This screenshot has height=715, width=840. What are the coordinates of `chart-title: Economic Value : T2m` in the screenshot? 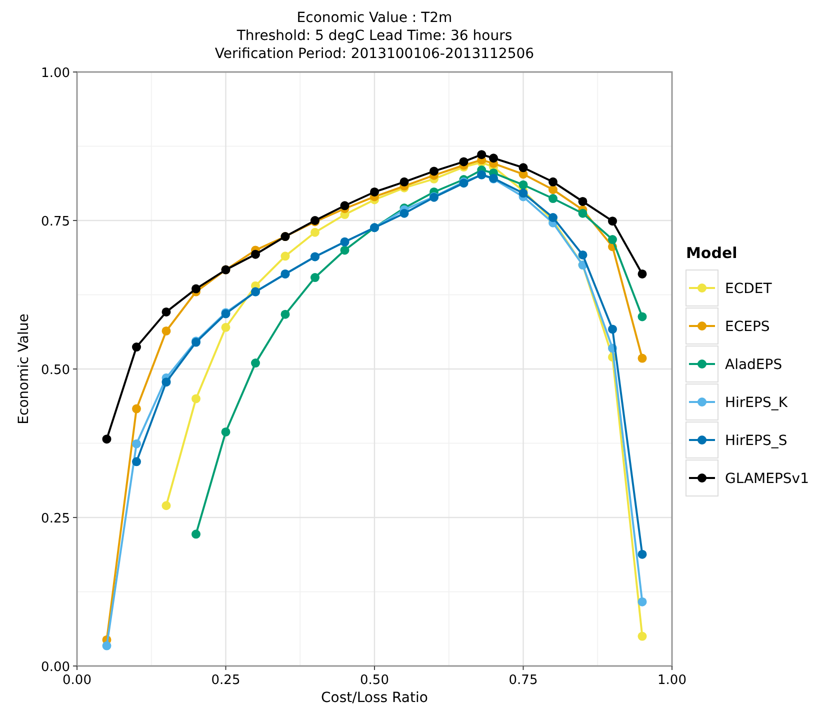 It's located at (374, 18).